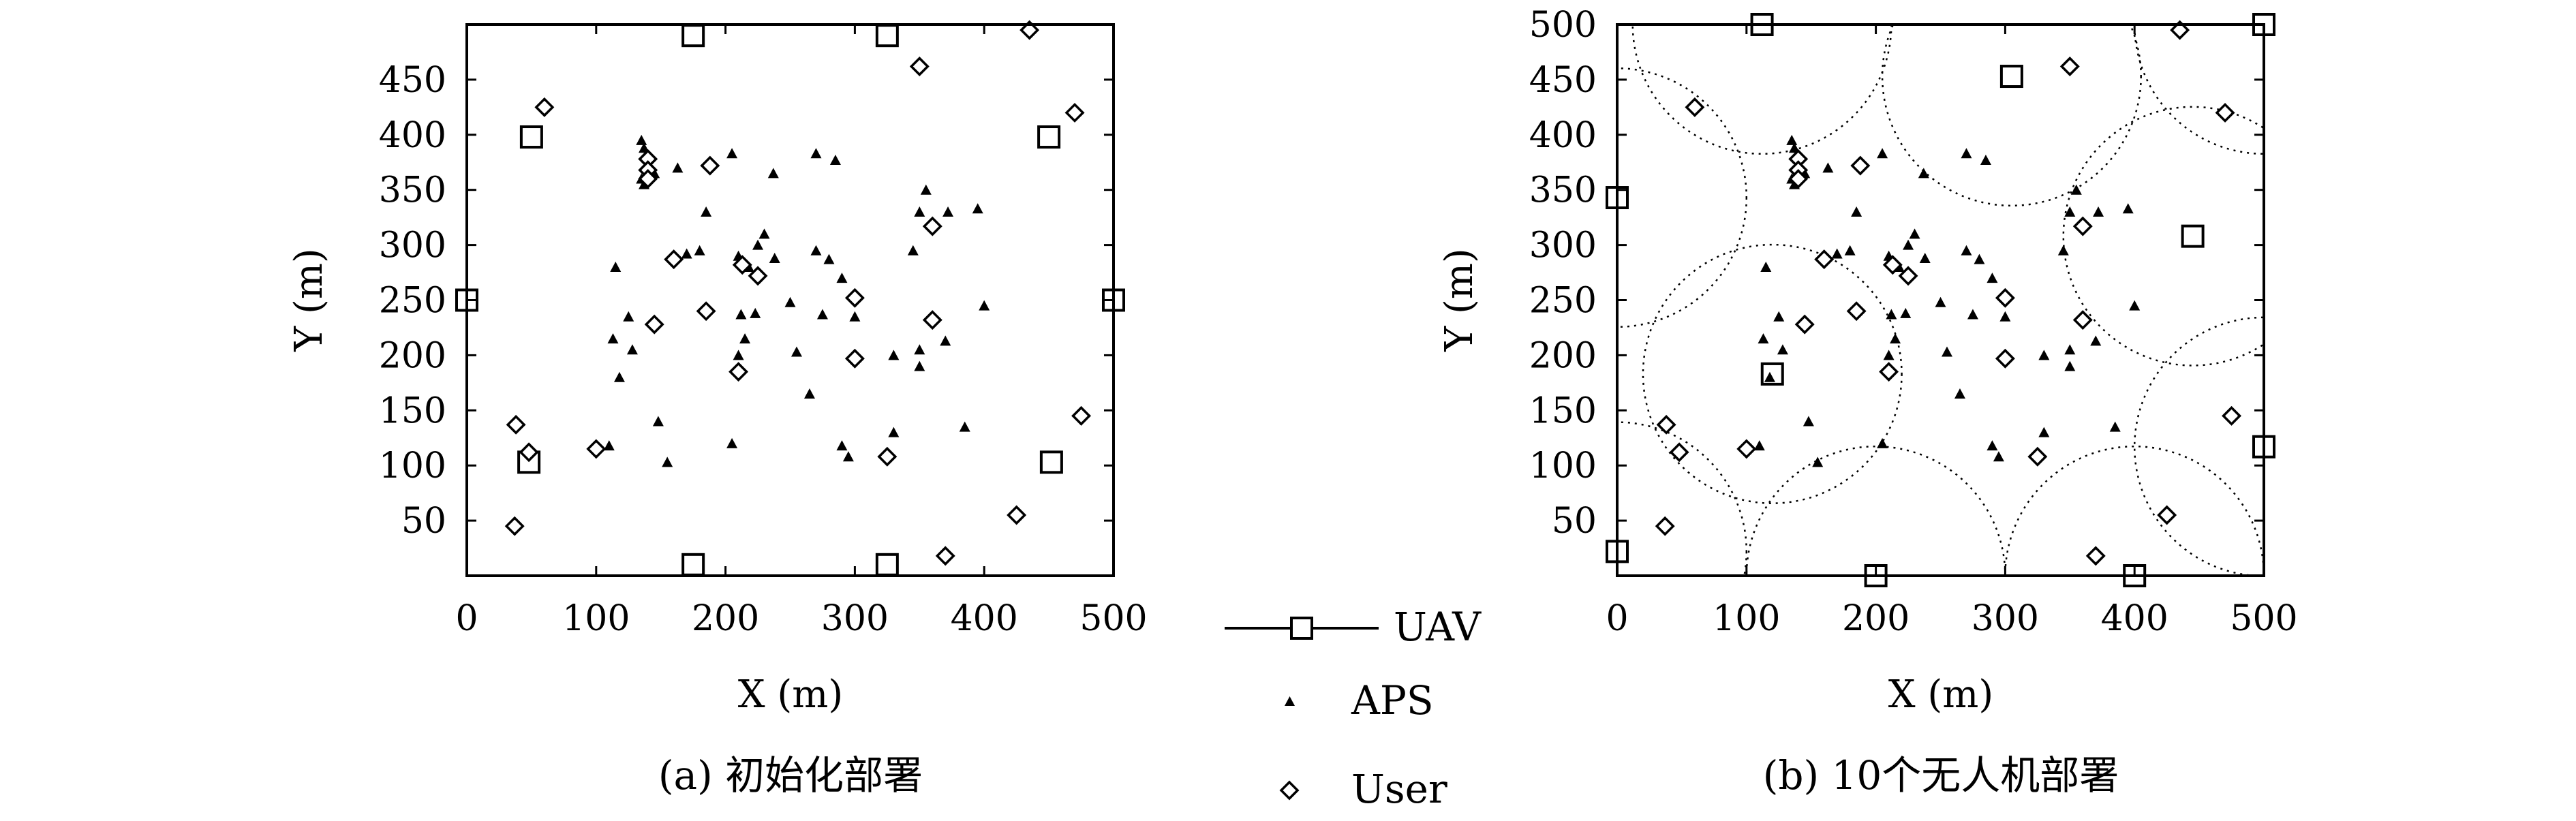  I want to click on y-tick-label: 350, so click(412, 190).